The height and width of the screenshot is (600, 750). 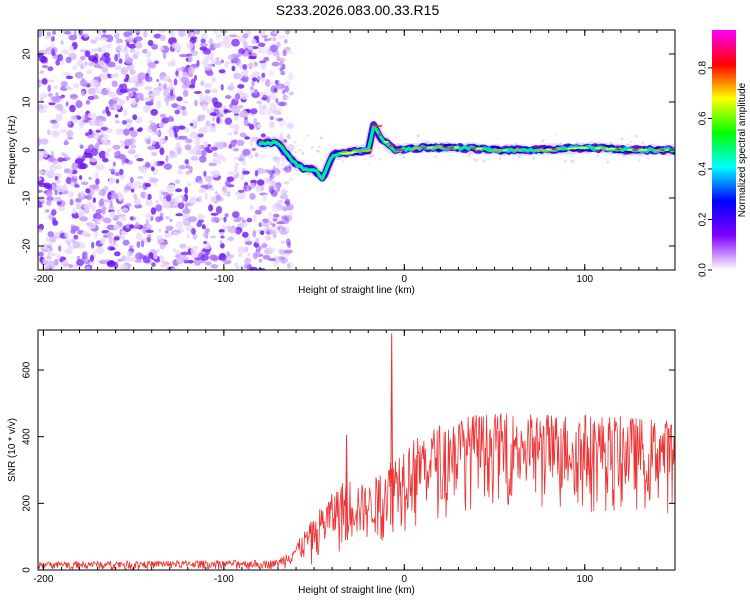 I want to click on chart-title: S233.2026.083.00.33.R15, so click(x=357, y=10).